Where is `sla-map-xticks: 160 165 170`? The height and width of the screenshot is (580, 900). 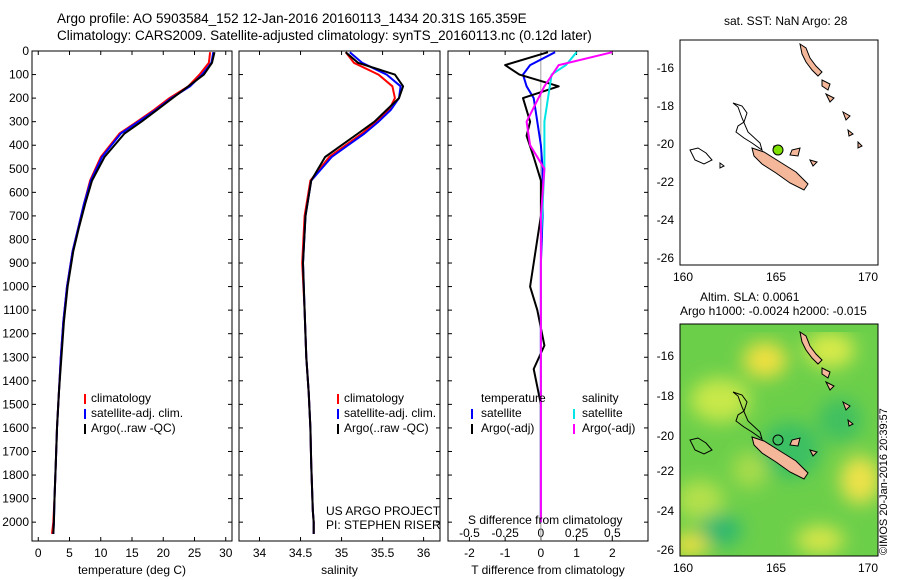
sla-map-xticks: 160 165 170 is located at coordinates (775, 568).